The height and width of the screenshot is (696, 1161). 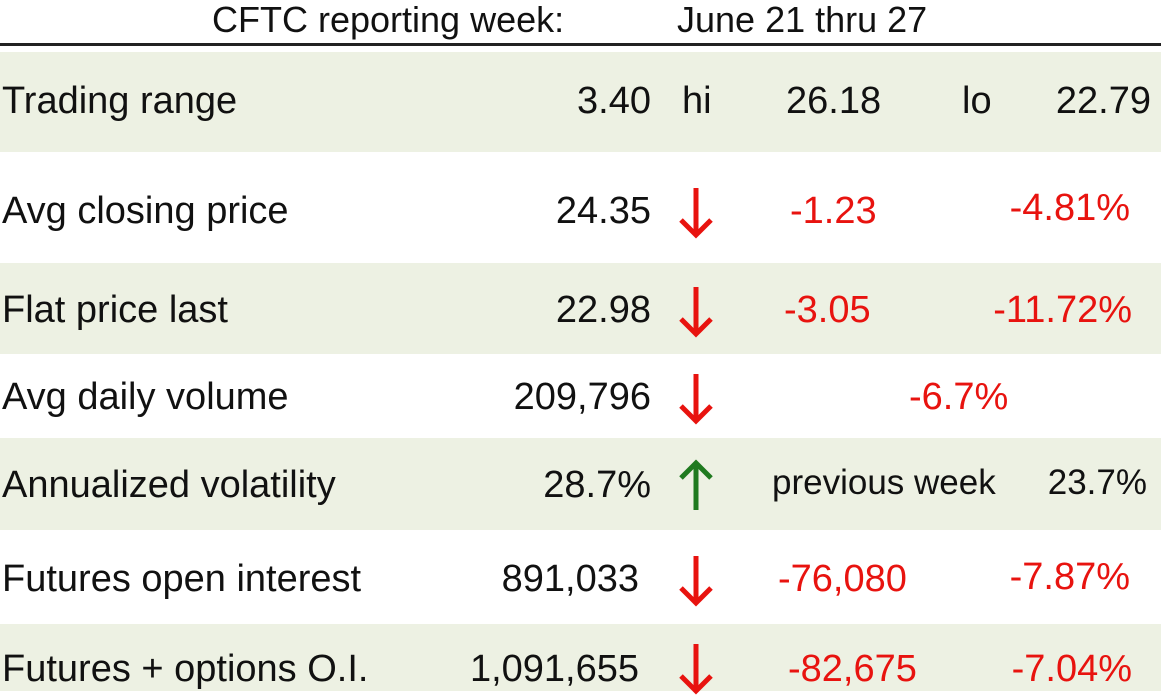 I want to click on row-trading-range: Trading range 3.40 hi 26.18 lo 22.79, so click(x=580, y=102).